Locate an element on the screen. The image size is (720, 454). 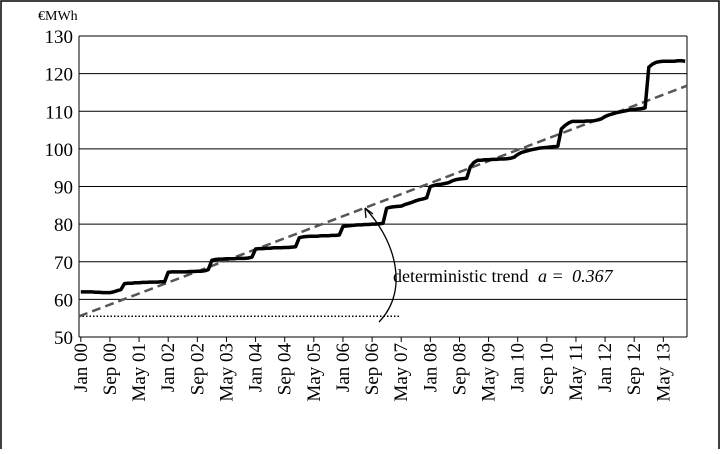
x-tick-label: May 11 is located at coordinates (576, 372).